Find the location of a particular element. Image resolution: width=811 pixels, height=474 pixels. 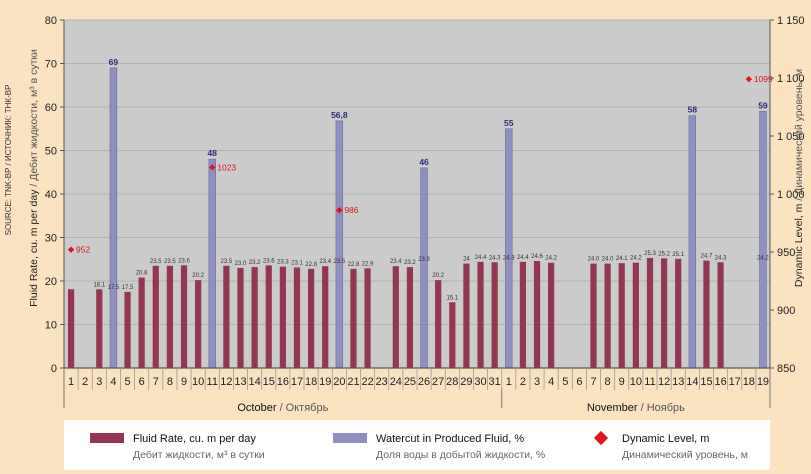

source-note: SOURCE: TNK-BP / ИСТОЧНИК: ТНК-ВР is located at coordinates (8, 160).